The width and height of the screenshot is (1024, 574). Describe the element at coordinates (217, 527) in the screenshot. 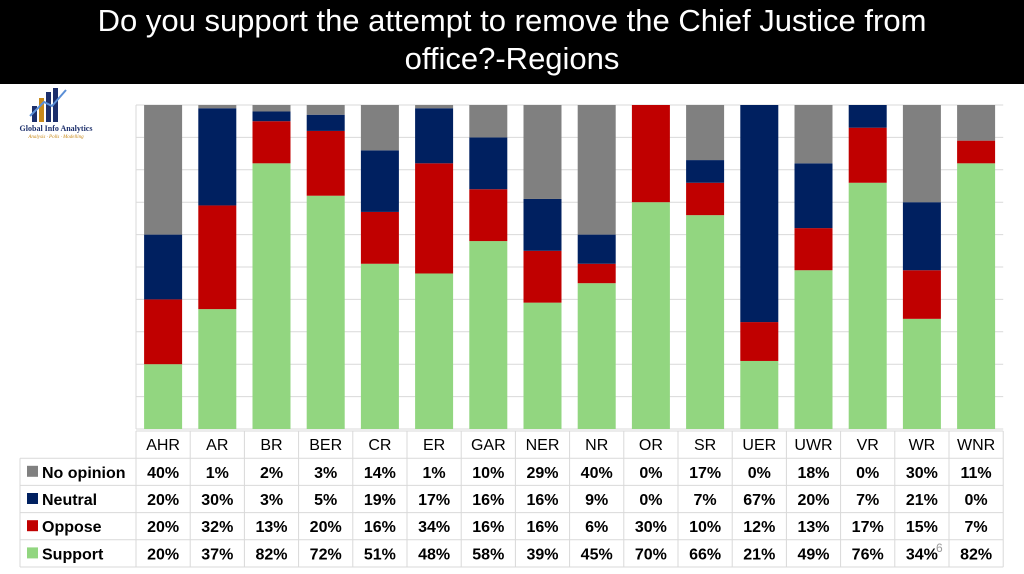

I see `data-label: 32%` at that location.